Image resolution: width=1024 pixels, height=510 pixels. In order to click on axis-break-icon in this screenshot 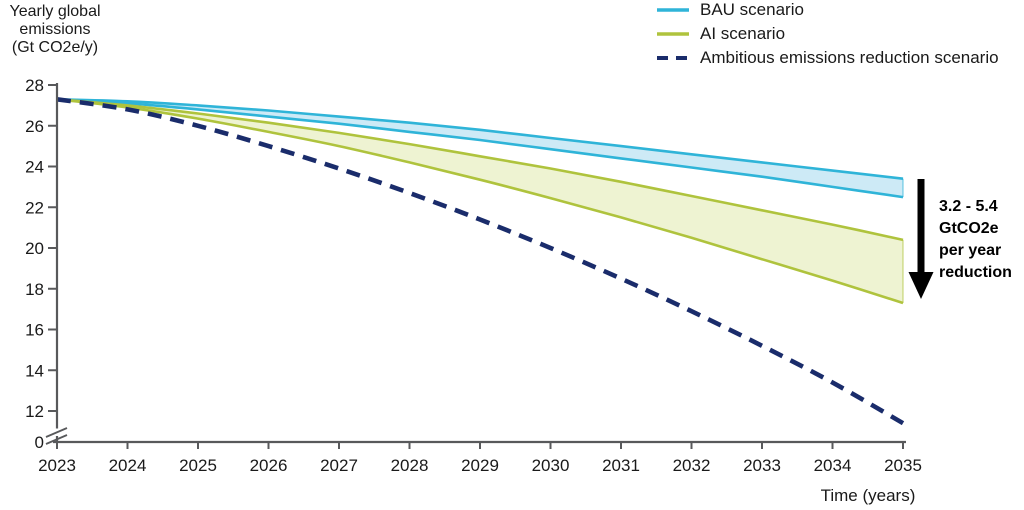, I will do `click(56, 432)`.